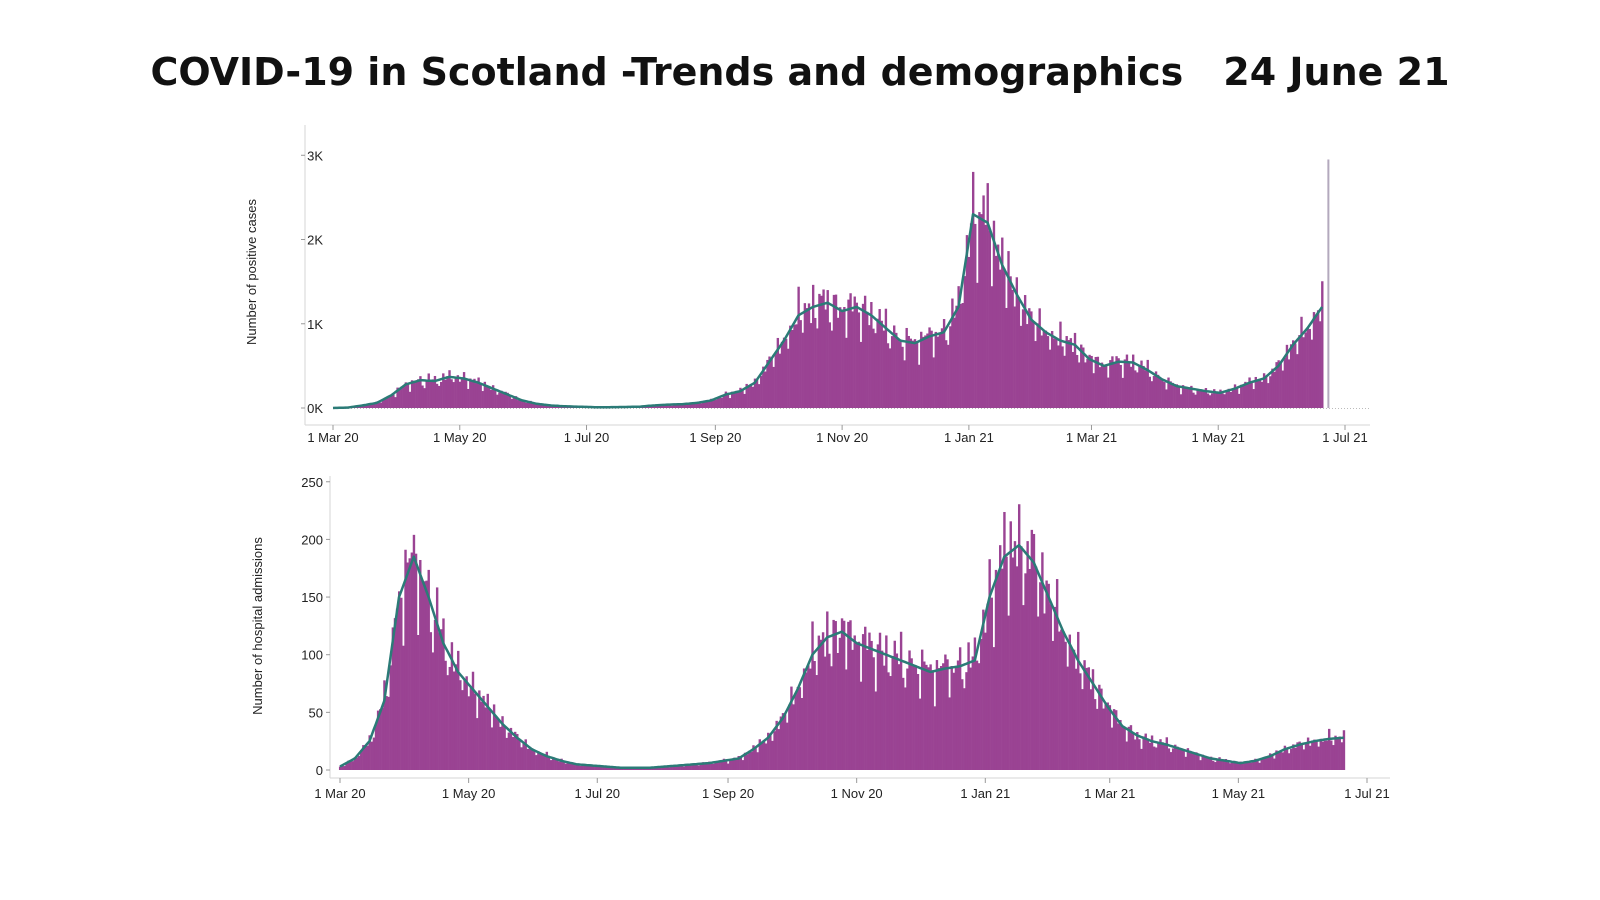 The width and height of the screenshot is (1600, 900). What do you see at coordinates (315, 324) in the screenshot?
I see `y-tick-label: 1K` at bounding box center [315, 324].